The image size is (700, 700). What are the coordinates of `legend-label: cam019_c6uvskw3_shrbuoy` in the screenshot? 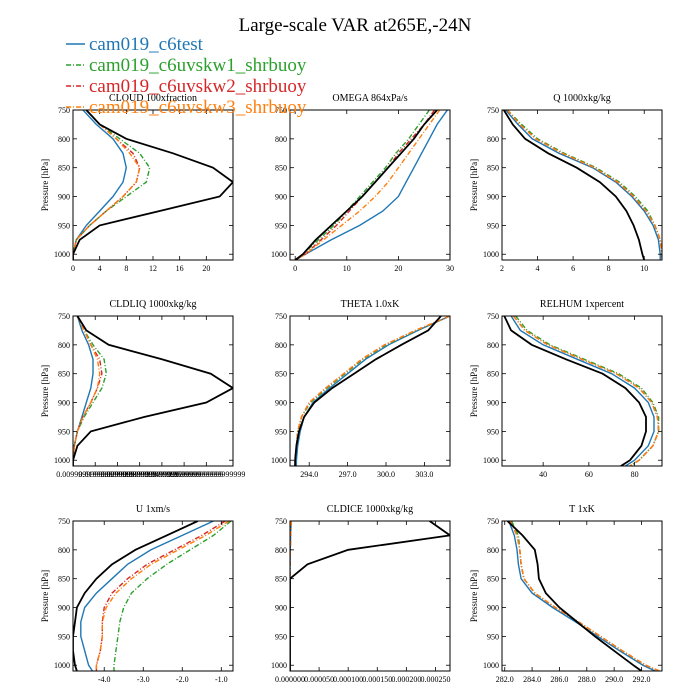 It's located at (198, 107).